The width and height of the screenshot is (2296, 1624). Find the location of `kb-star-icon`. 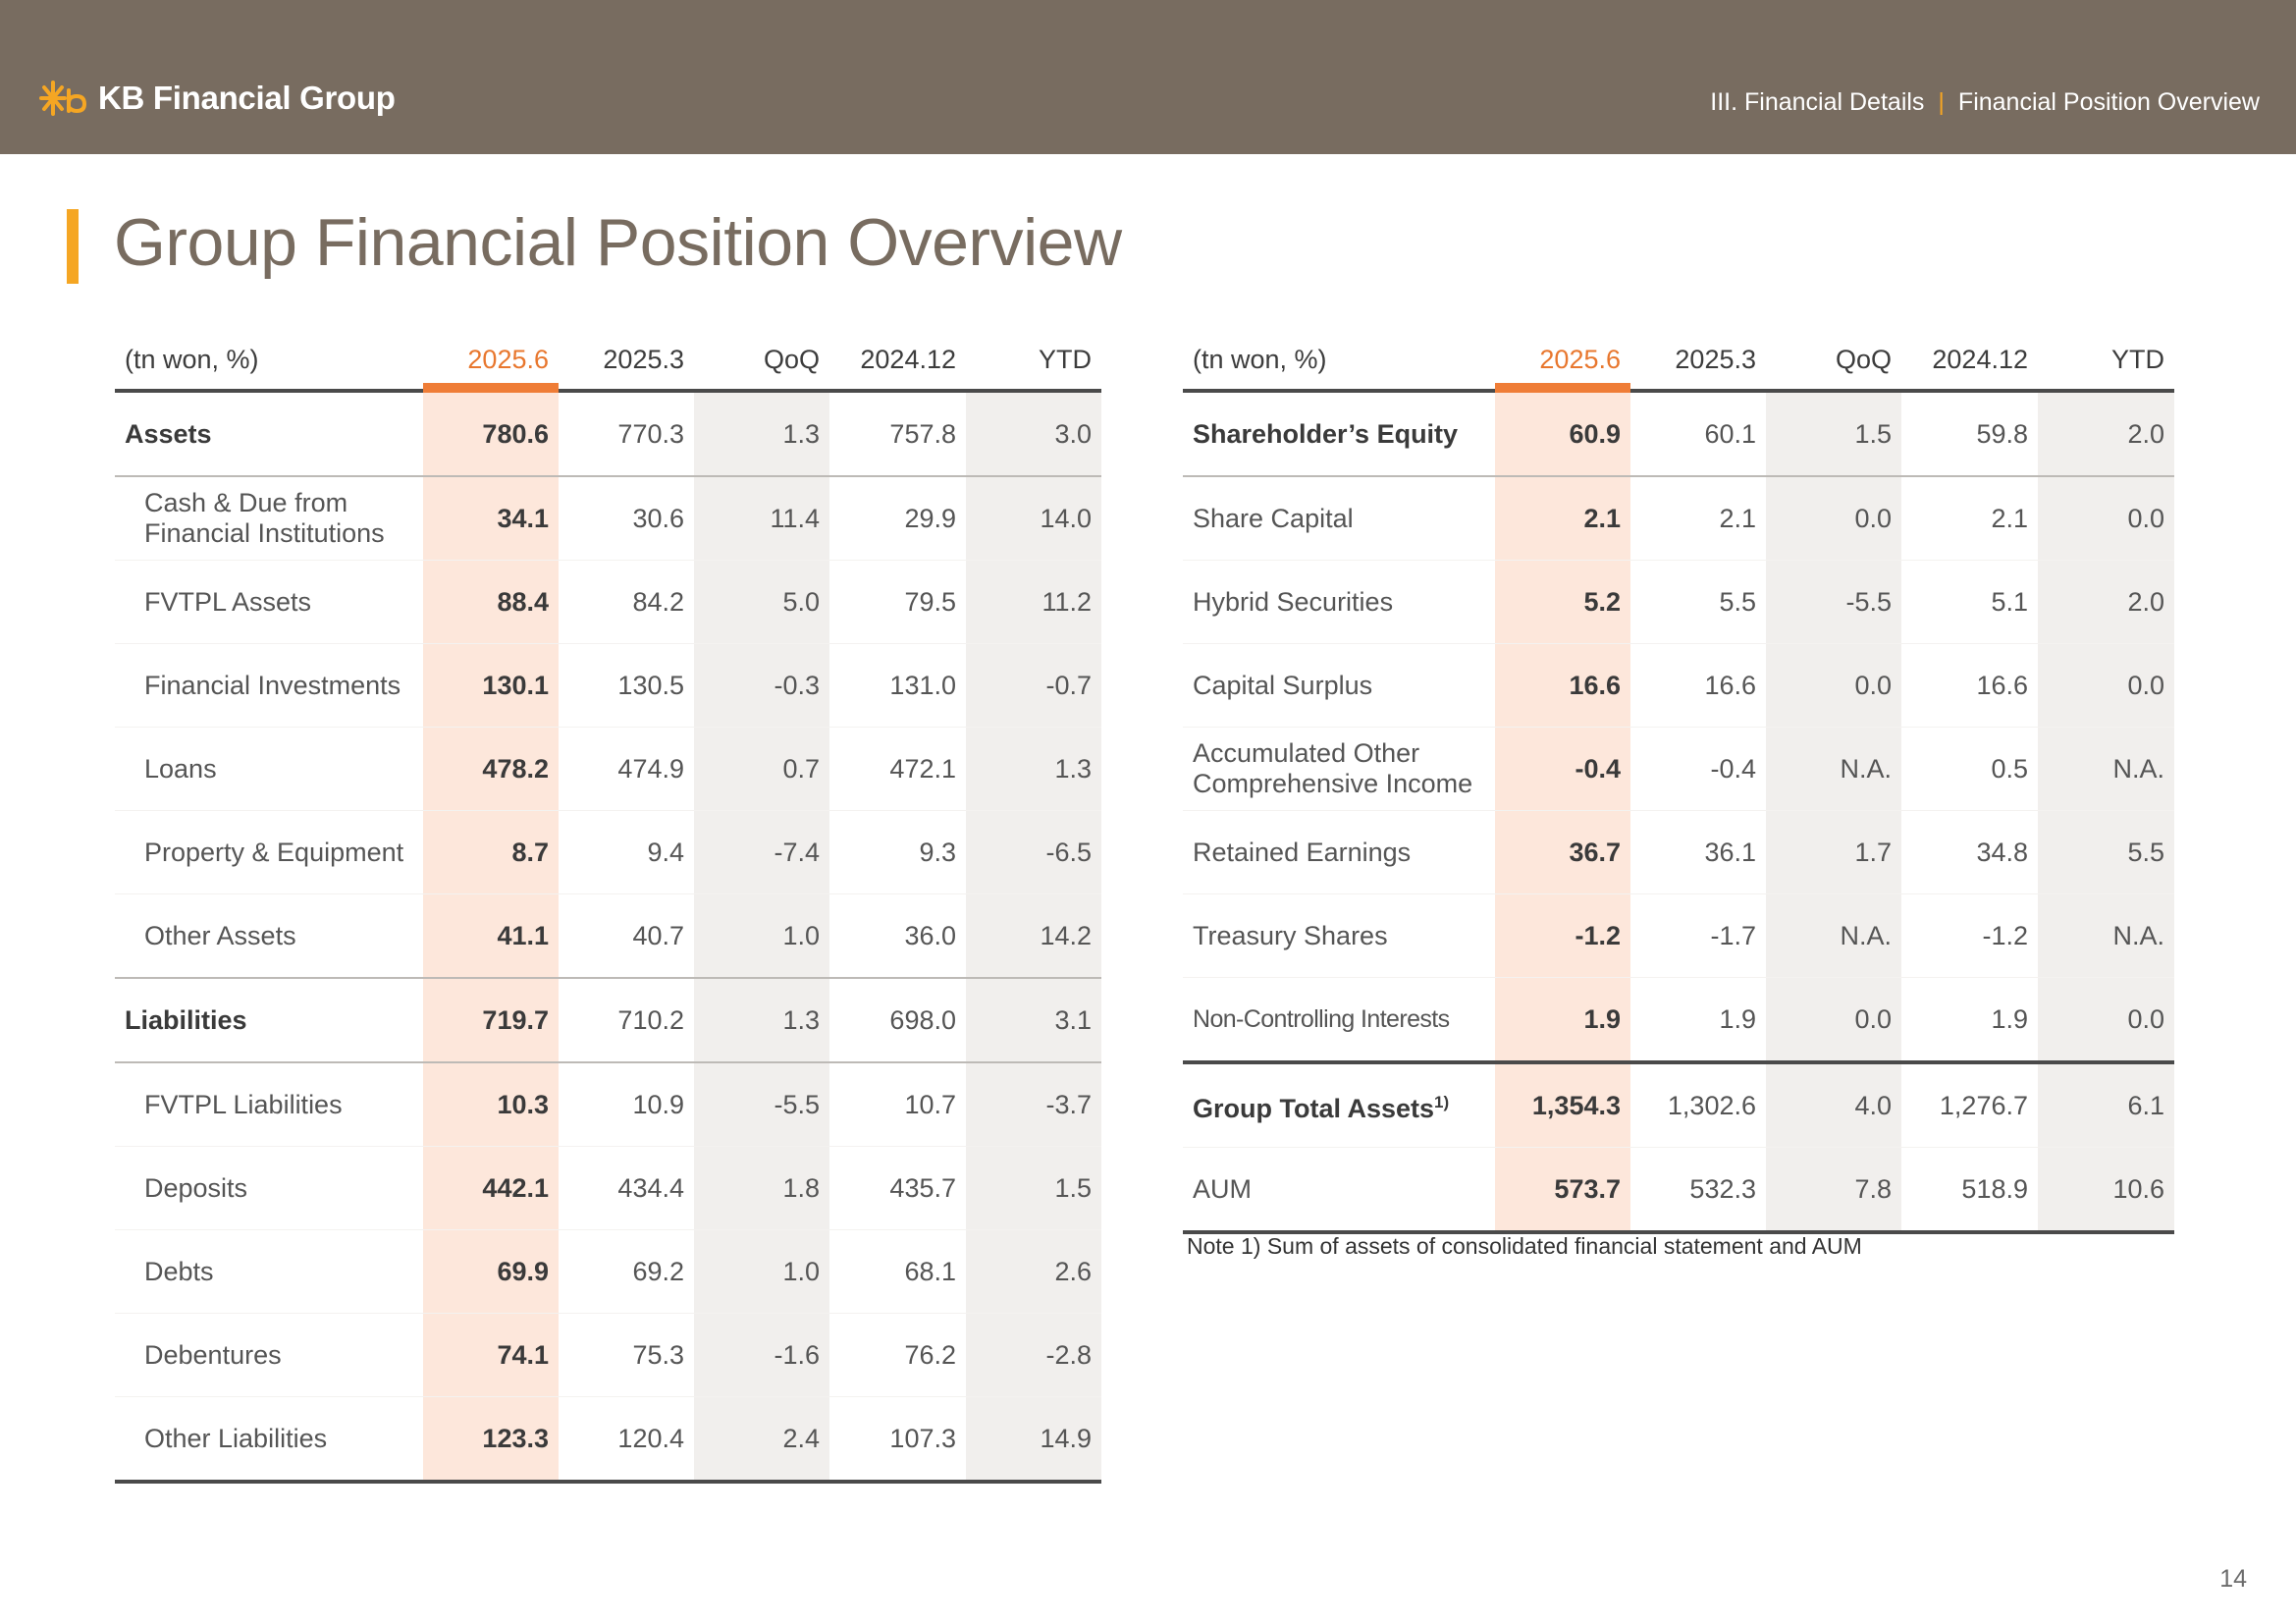

kb-star-icon is located at coordinates (63, 98).